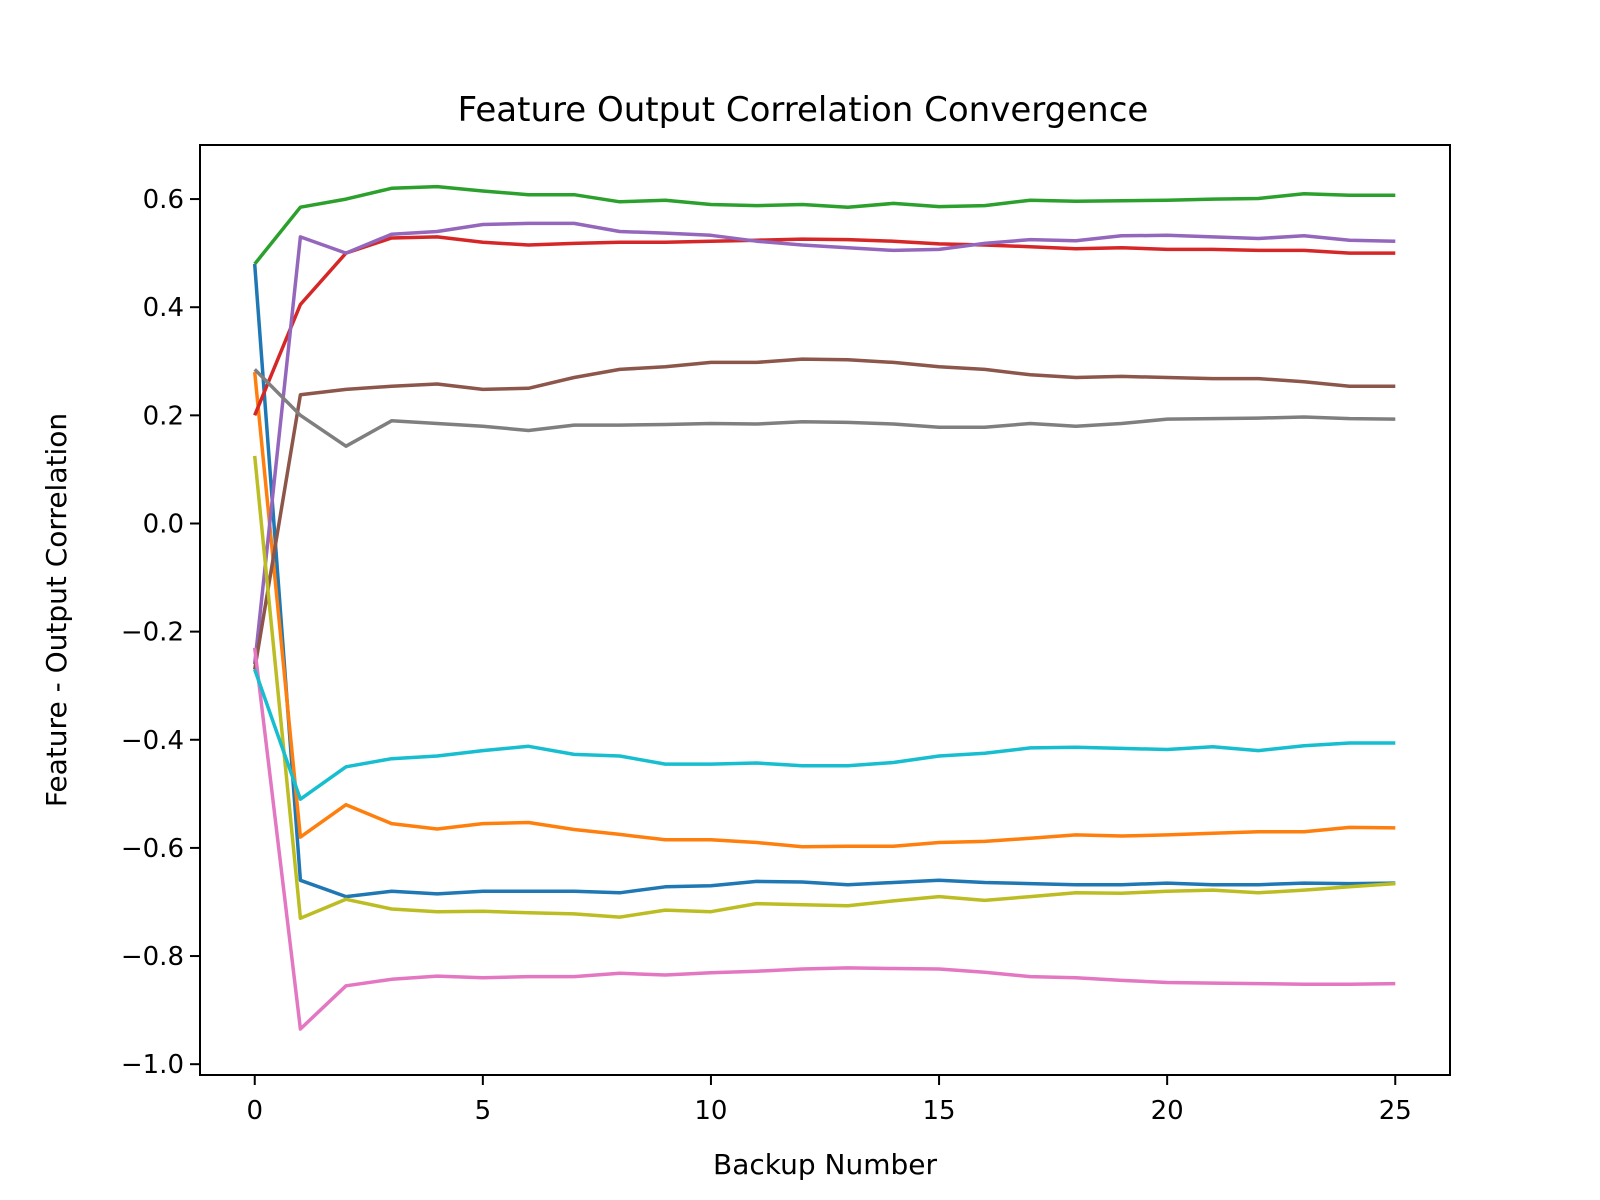 The width and height of the screenshot is (1600, 1200). I want to click on x-tick-label: 10, so click(710, 1111).